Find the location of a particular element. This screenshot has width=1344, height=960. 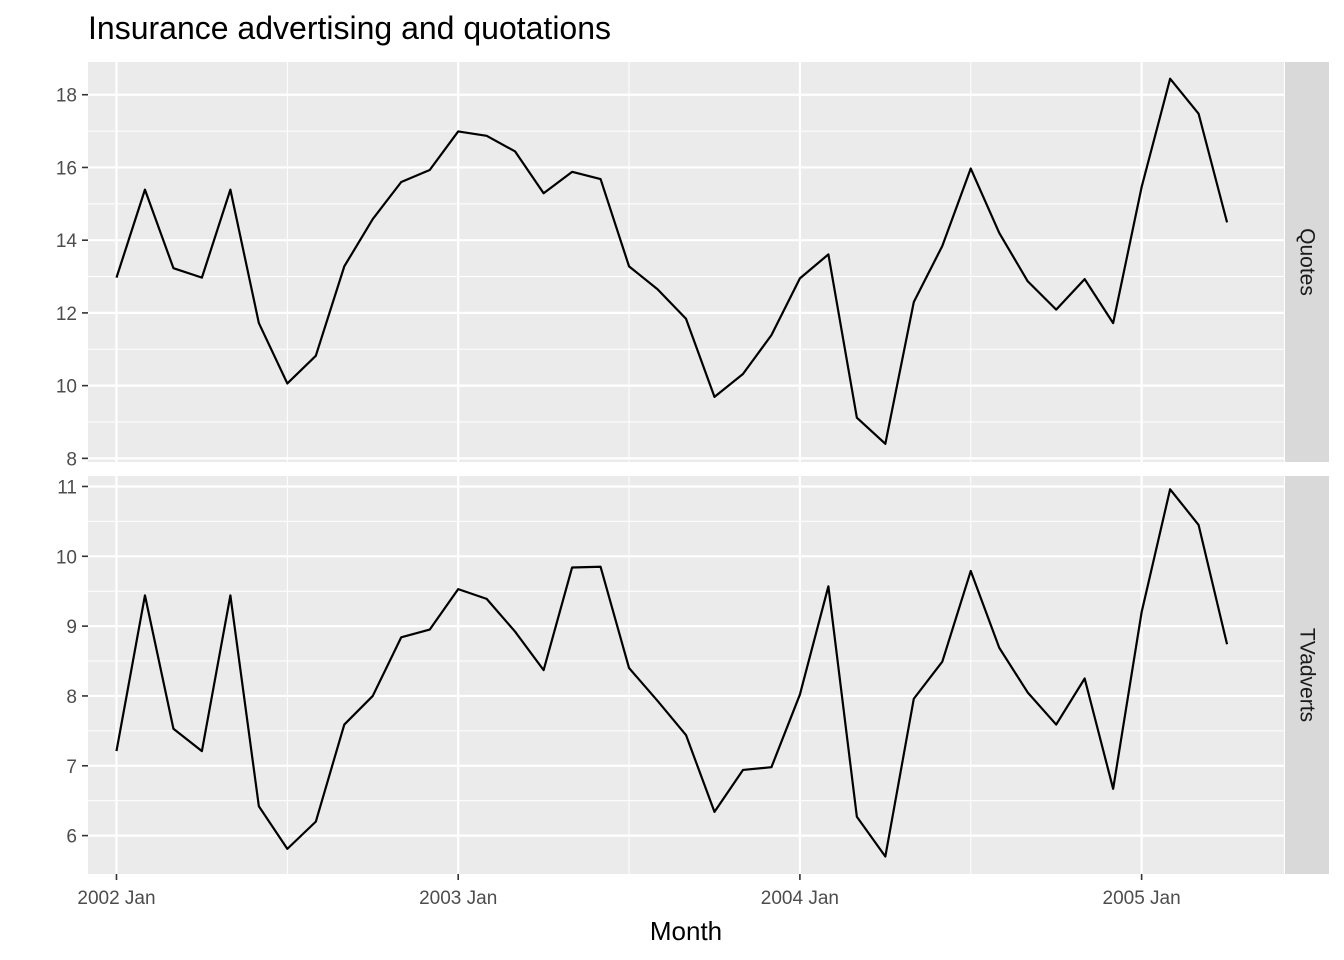

y-tick-label: 7 is located at coordinates (71, 767).